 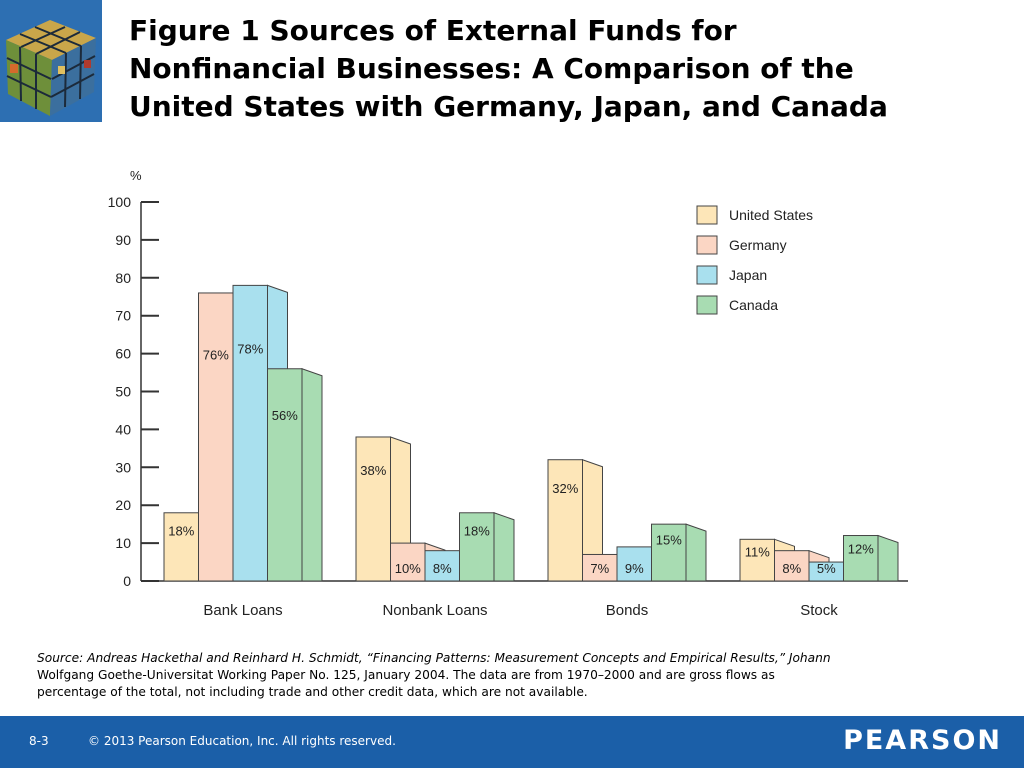 I want to click on x-tick-label-bonds: Bonds, so click(x=627, y=610).